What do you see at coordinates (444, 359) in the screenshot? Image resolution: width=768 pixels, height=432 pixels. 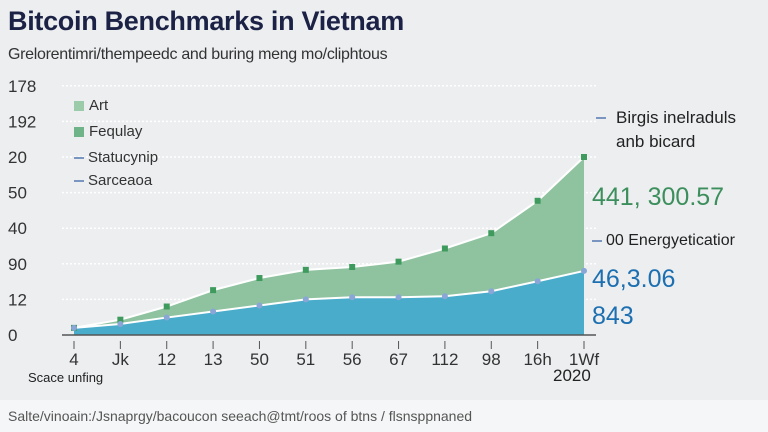 I see `x-tick-label: 112` at bounding box center [444, 359].